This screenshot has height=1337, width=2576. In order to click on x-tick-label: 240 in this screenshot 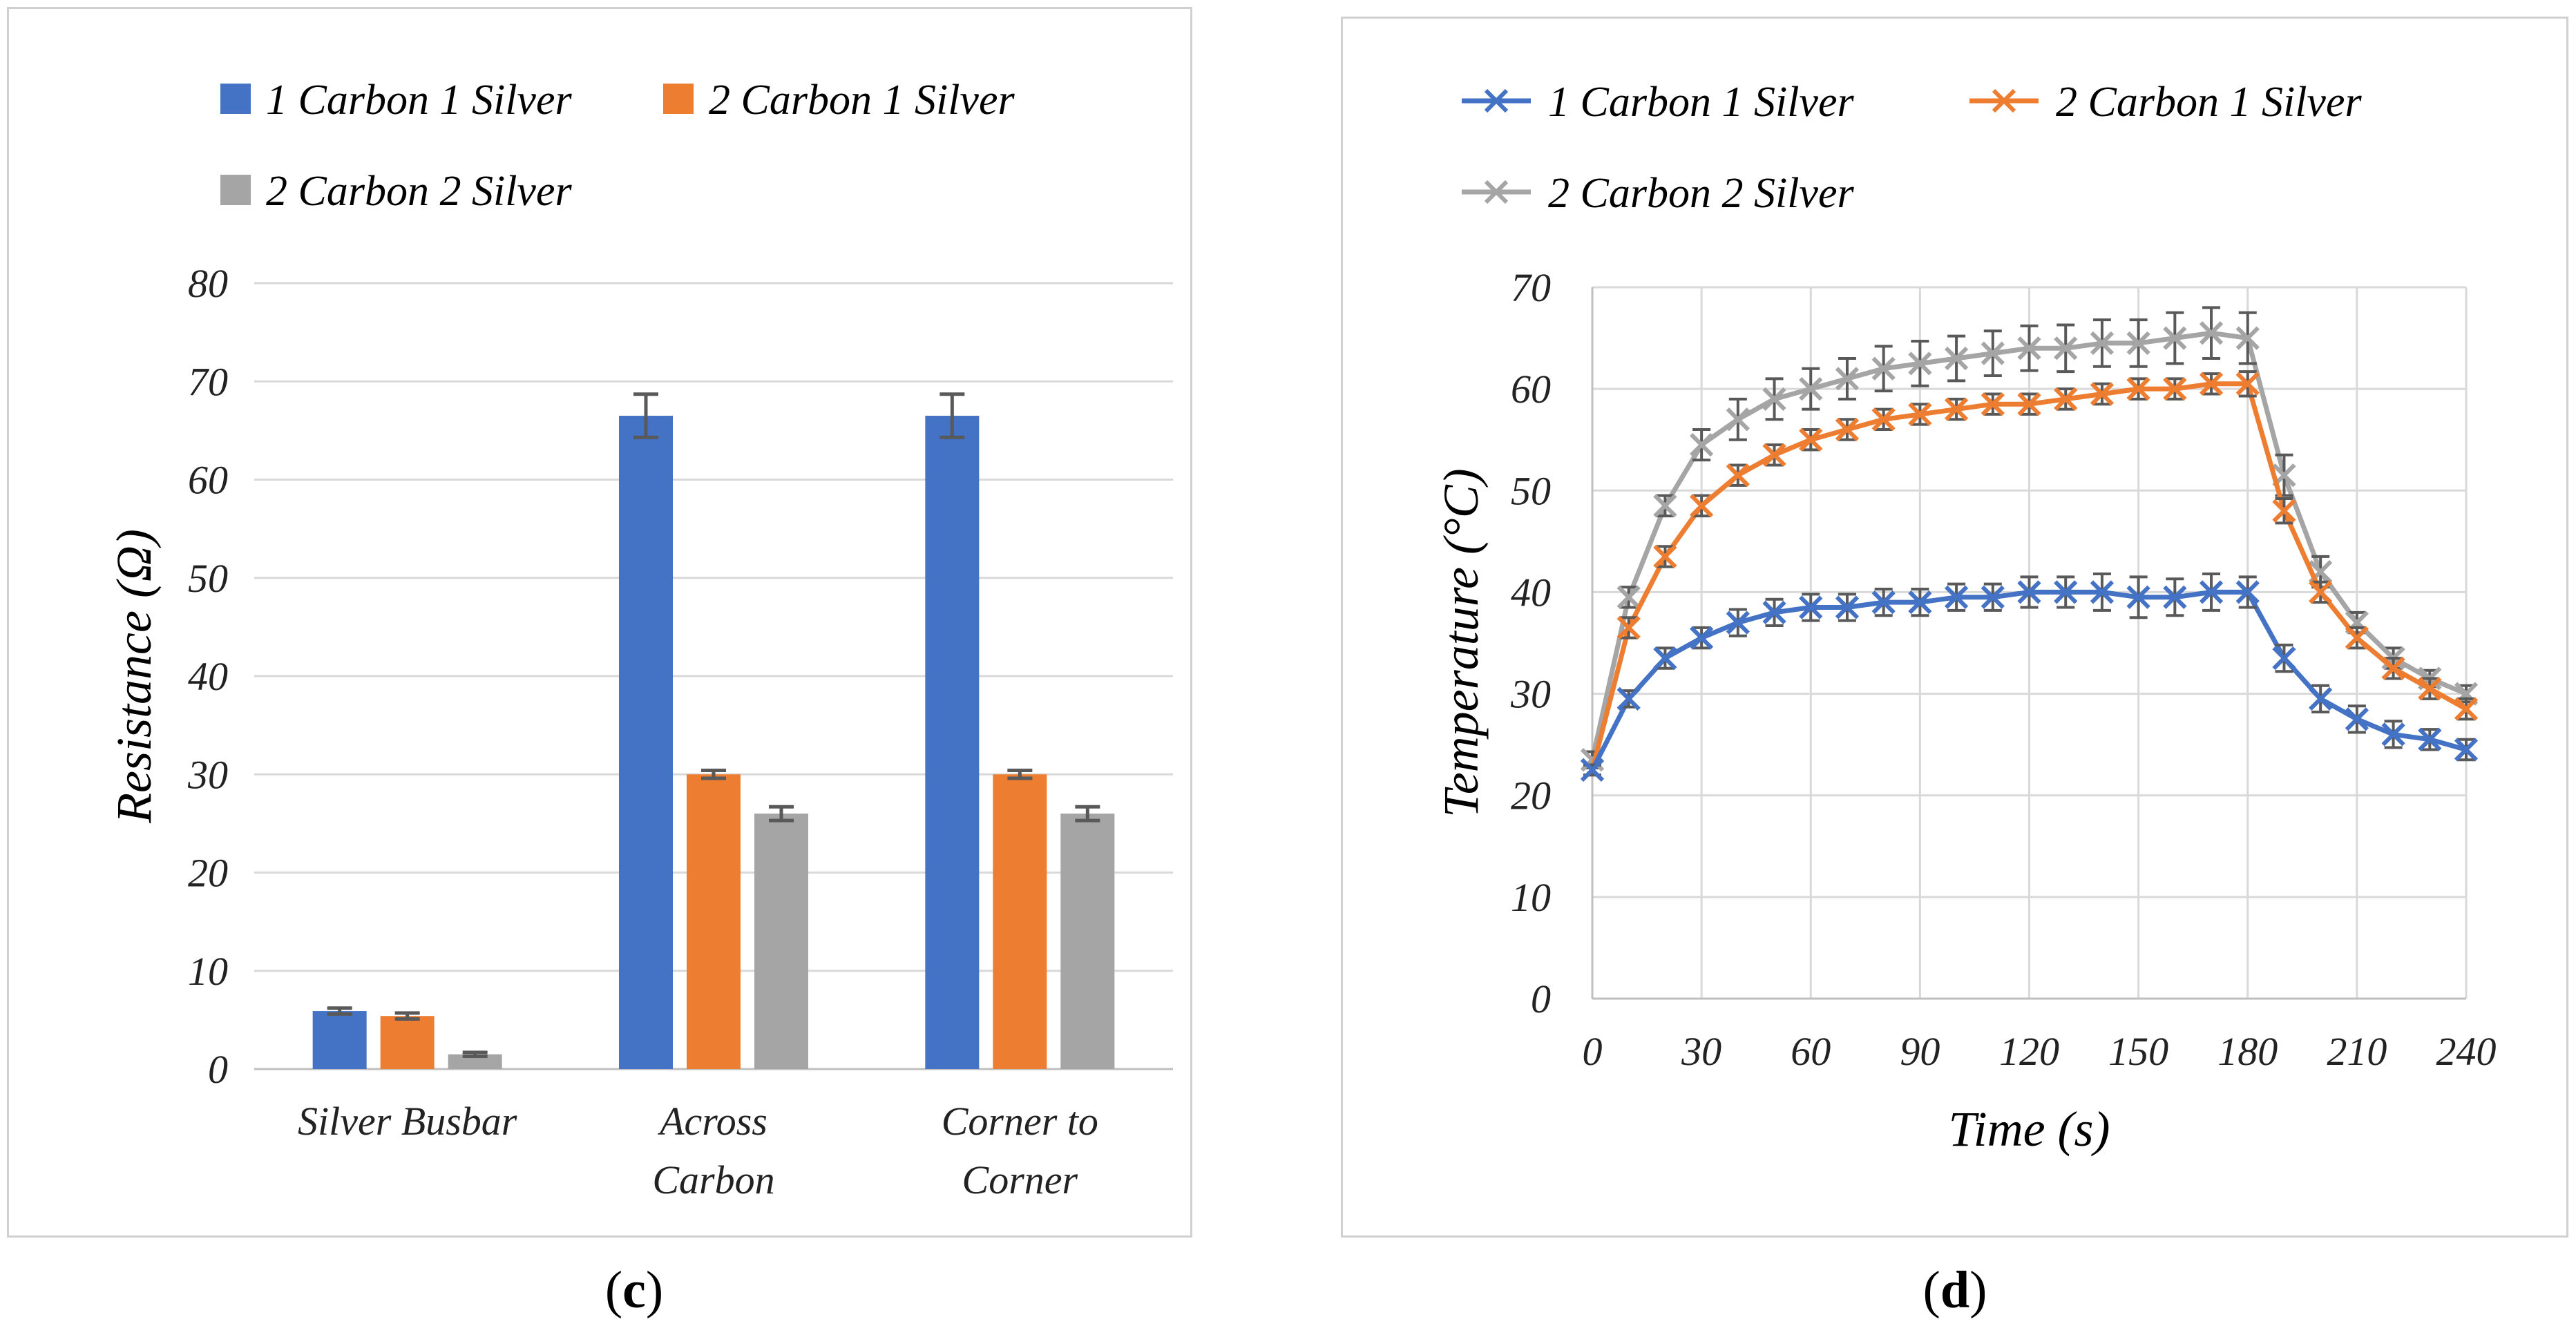, I will do `click(2466, 1051)`.